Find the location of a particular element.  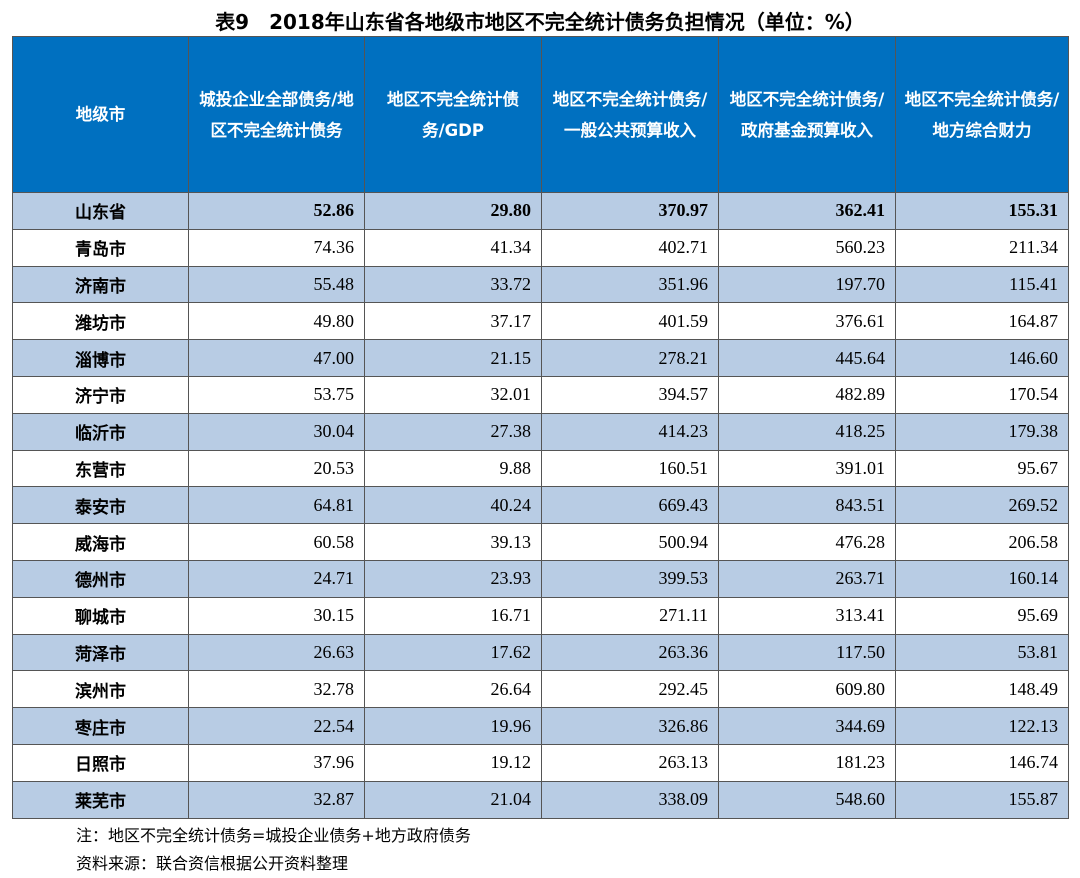

value-cell: 476.28 is located at coordinates (807, 542).